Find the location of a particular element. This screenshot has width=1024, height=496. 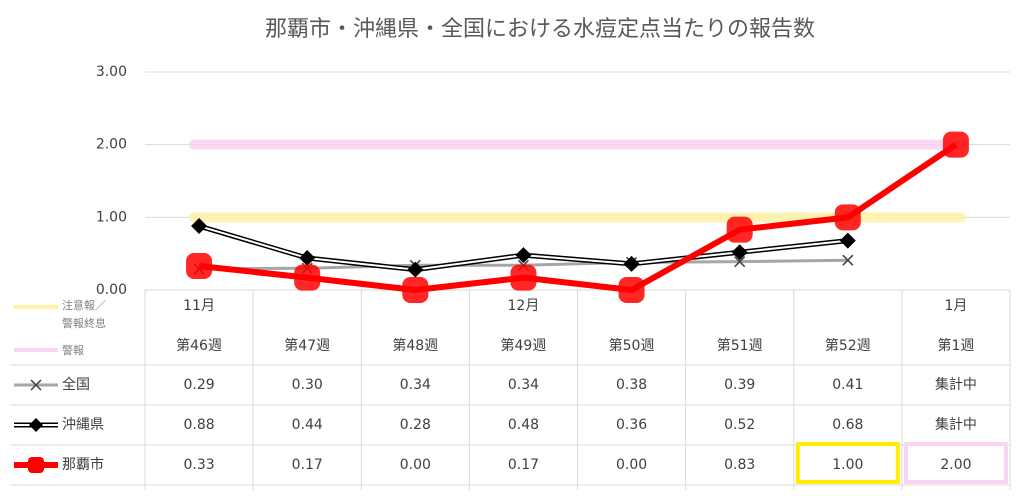

data-label: 0.36 is located at coordinates (631, 425).